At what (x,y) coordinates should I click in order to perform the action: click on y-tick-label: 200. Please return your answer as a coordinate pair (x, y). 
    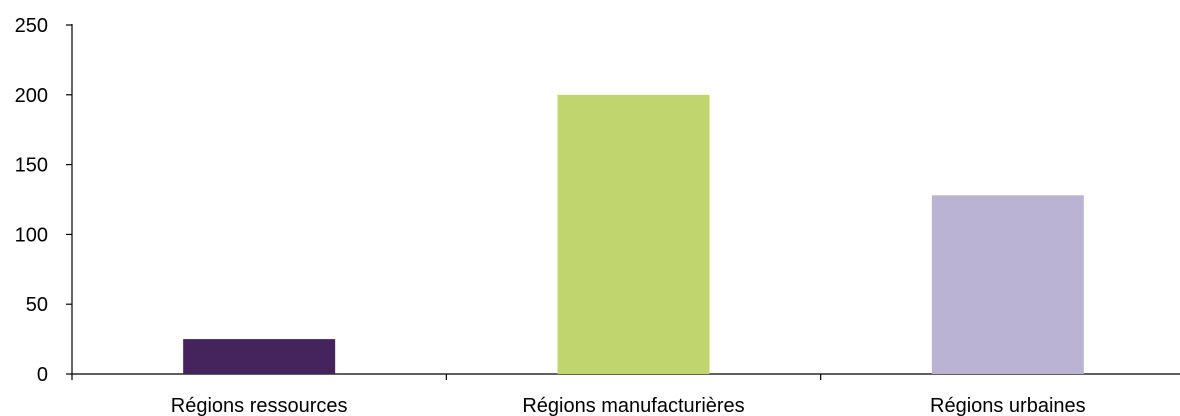
    Looking at the image, I should click on (31, 96).